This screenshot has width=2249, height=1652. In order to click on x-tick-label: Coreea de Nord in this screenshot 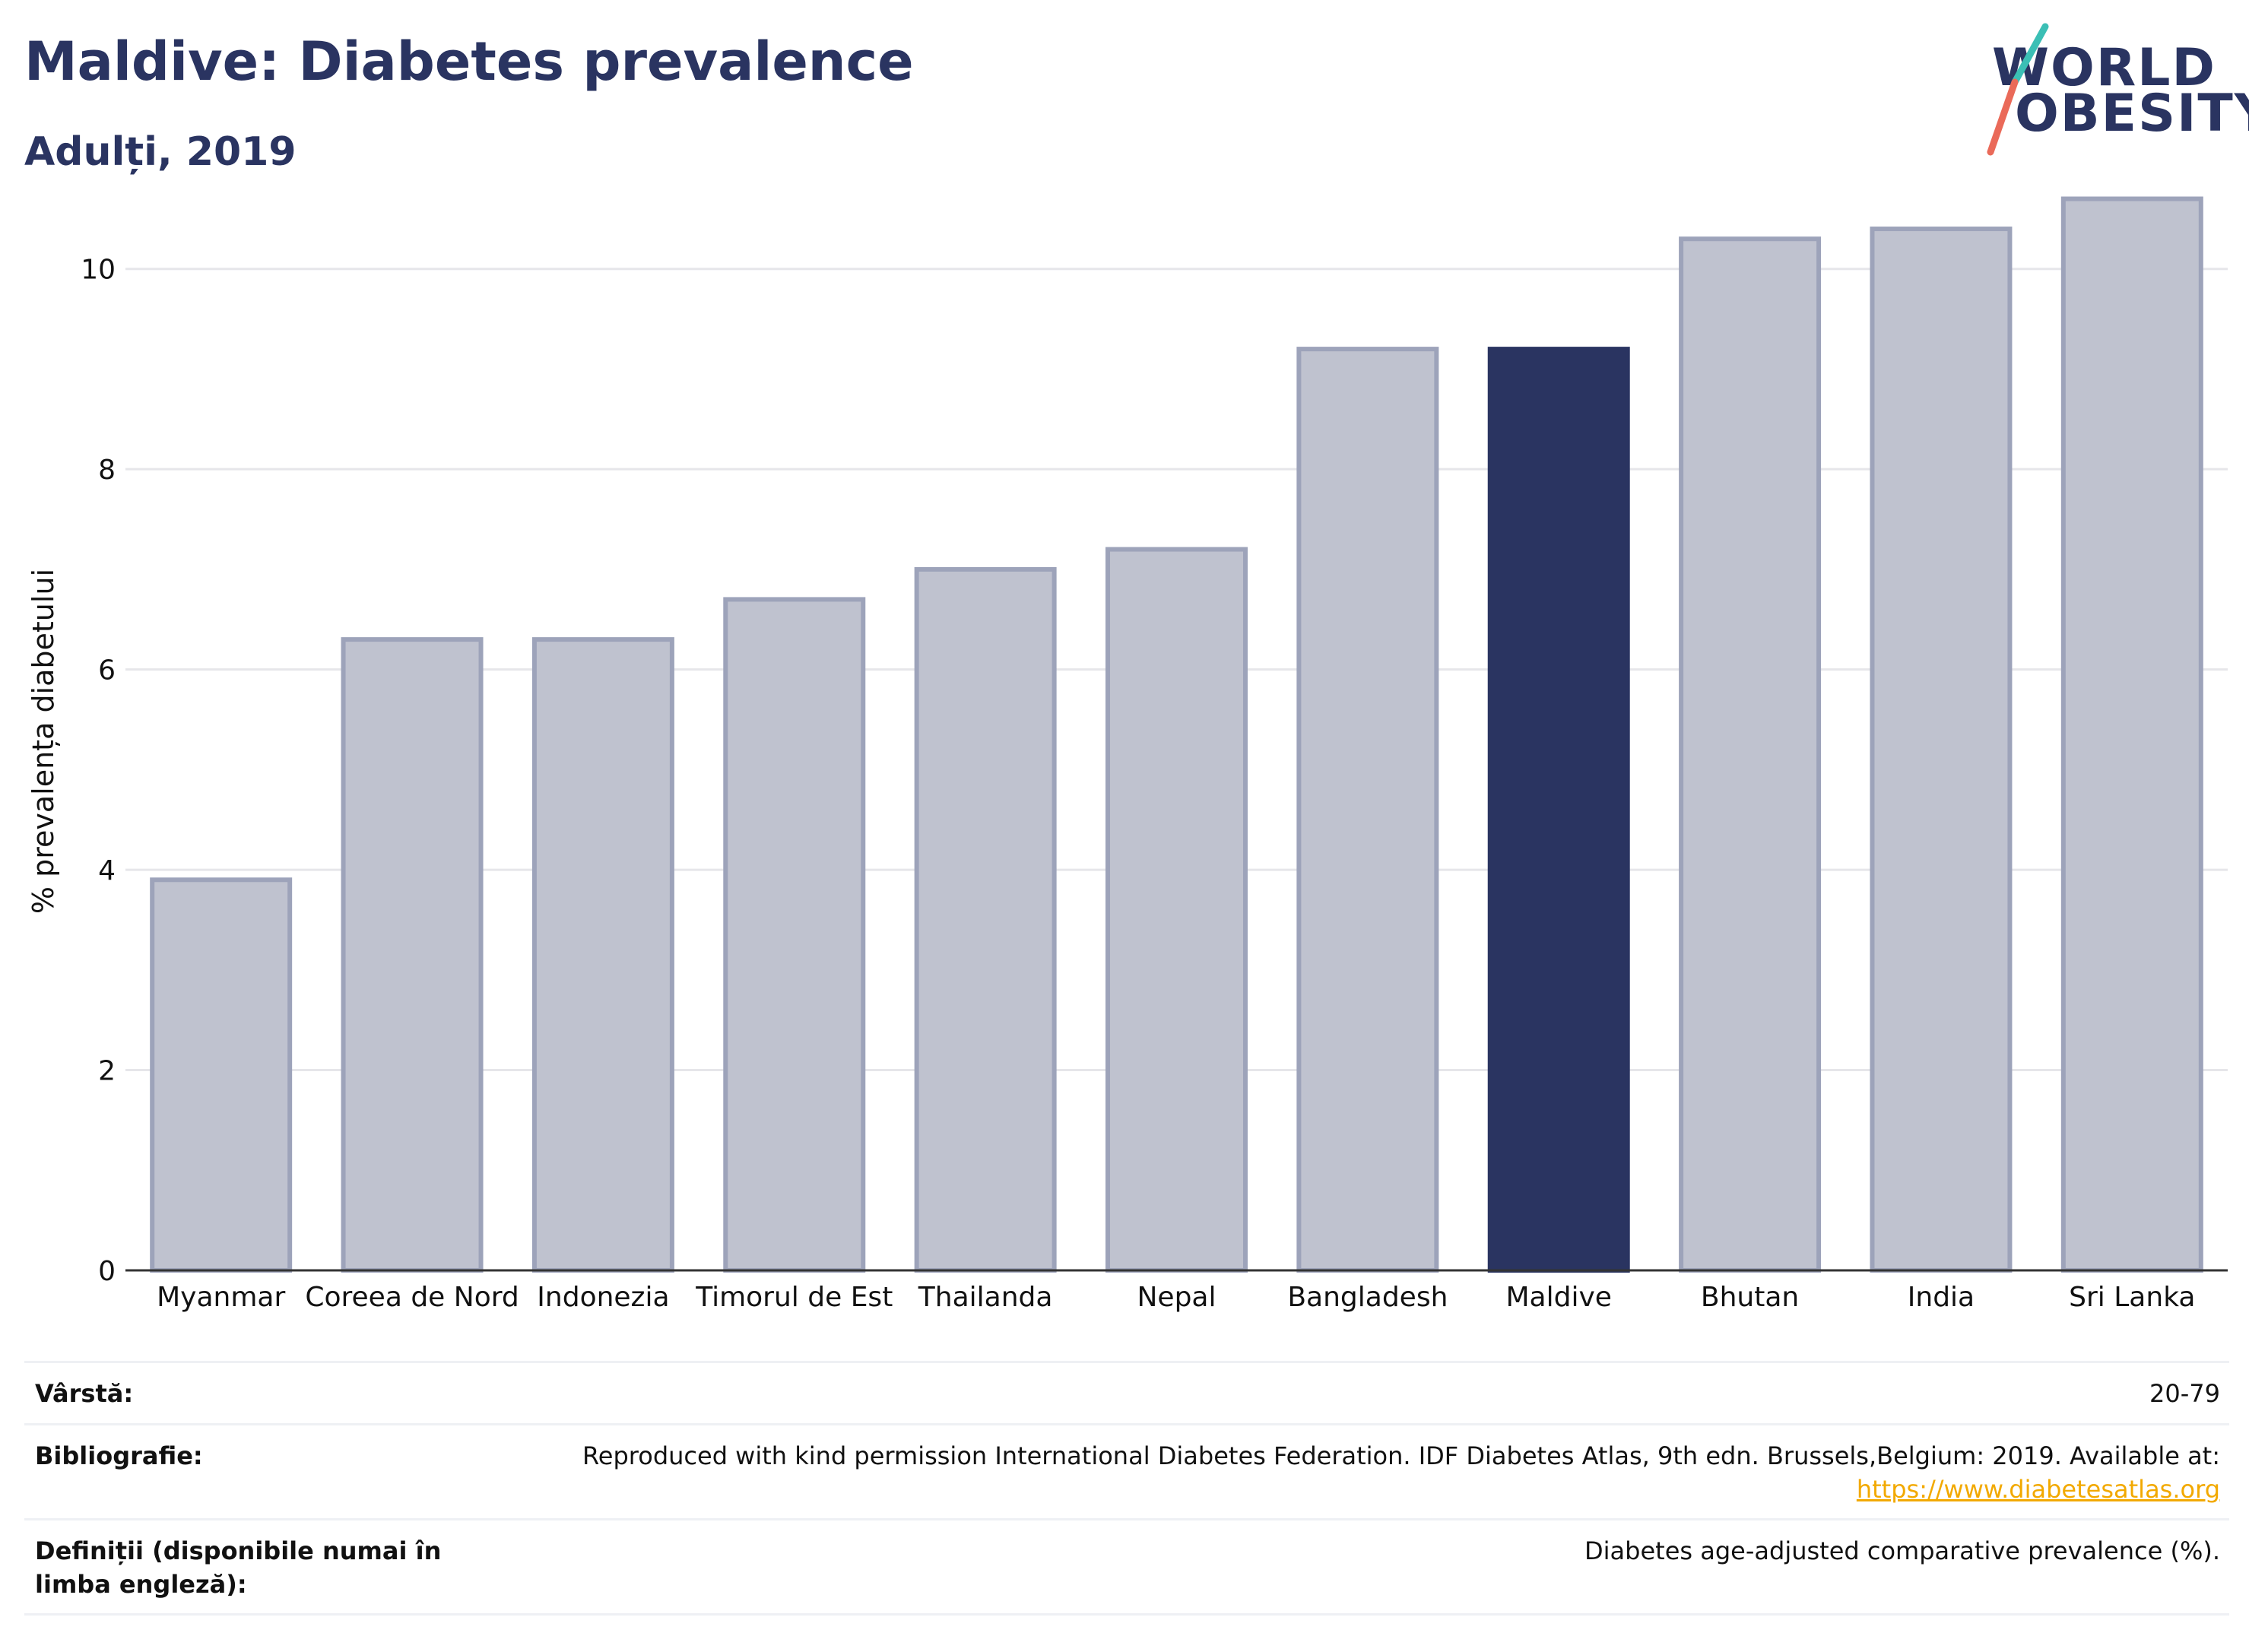, I will do `click(412, 1297)`.